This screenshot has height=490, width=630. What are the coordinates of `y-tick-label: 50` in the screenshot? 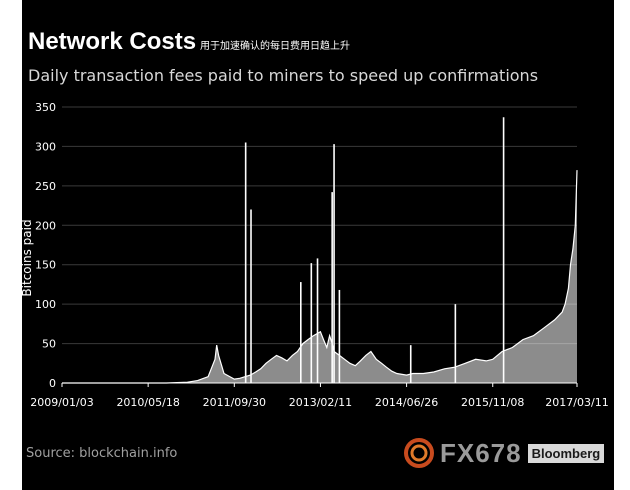 It's located at (49, 344).